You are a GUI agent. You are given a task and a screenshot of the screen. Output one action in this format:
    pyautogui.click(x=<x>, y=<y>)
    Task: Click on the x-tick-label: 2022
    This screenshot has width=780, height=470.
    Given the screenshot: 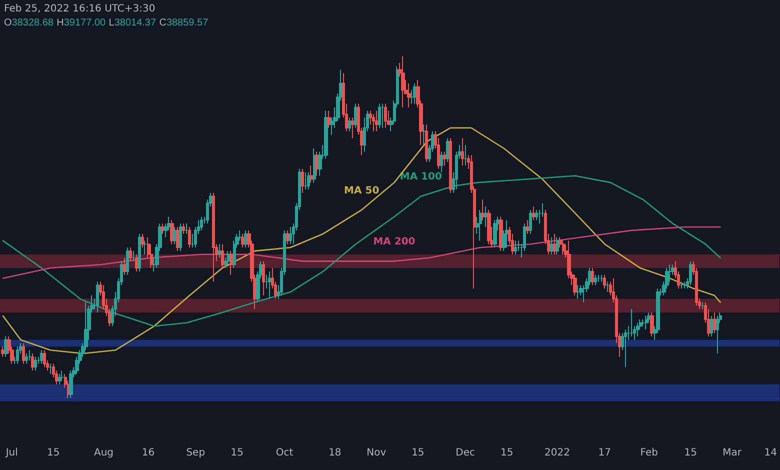 What is the action you would take?
    pyautogui.click(x=557, y=453)
    